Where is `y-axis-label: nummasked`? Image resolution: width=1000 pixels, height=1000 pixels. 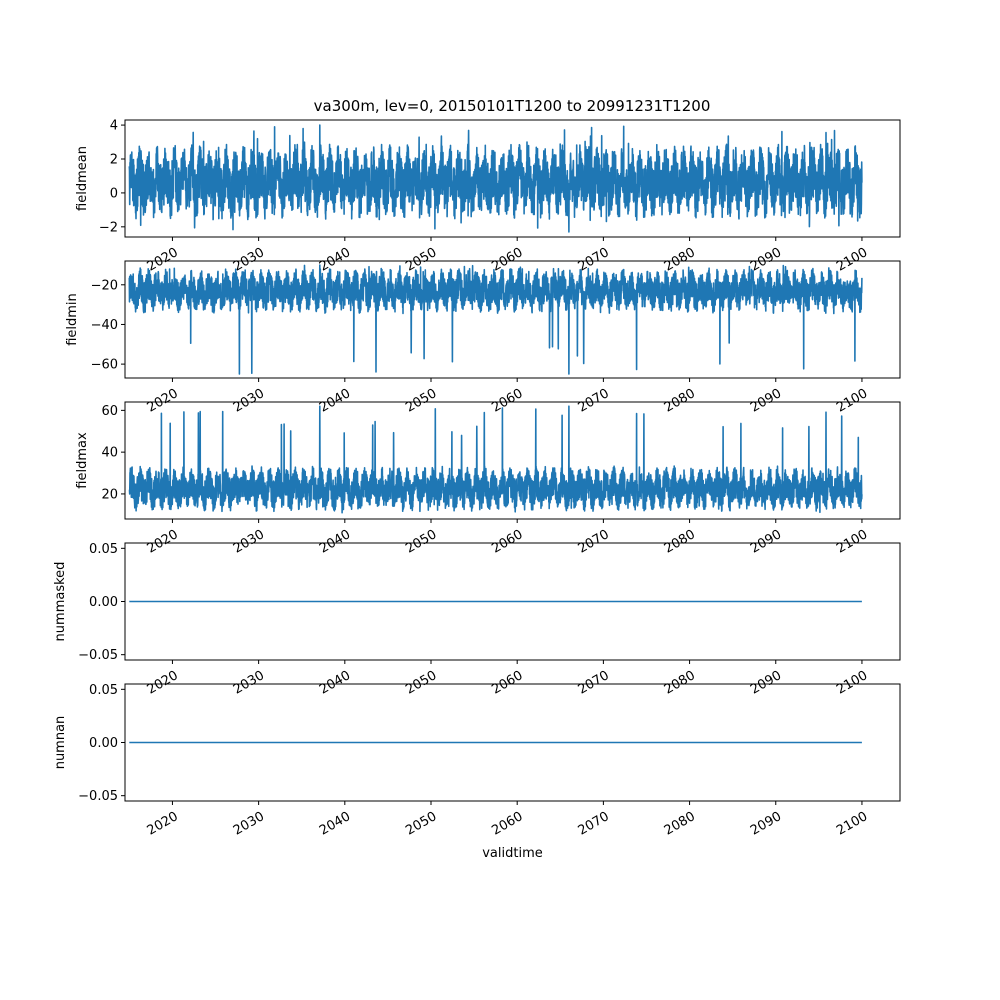 y-axis-label: nummasked is located at coordinates (60, 602).